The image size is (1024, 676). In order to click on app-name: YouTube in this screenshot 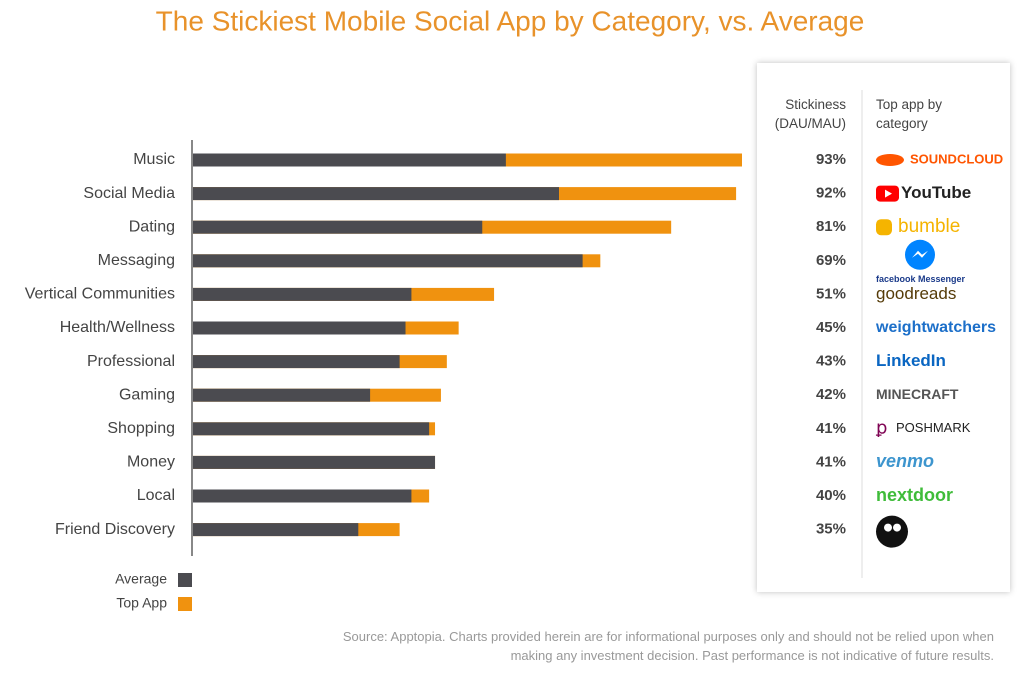, I will do `click(936, 192)`.